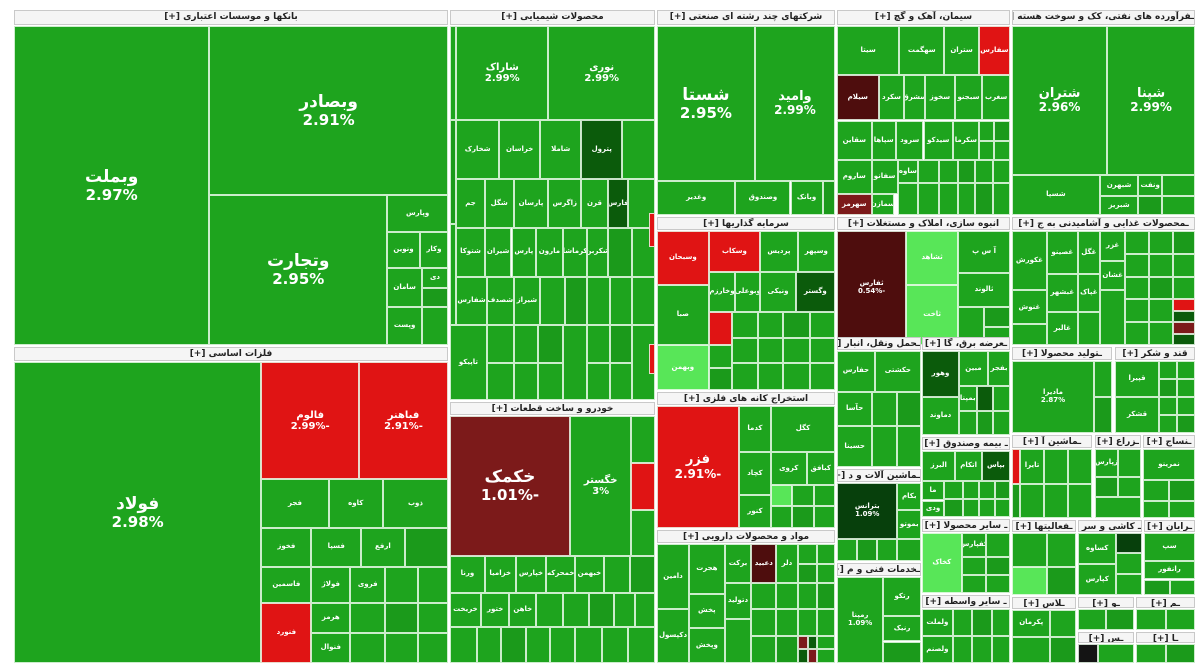 Image resolution: width=1200 pixels, height=663 pixels. Describe the element at coordinates (500, 574) in the screenshot. I see `tile-خزامیا: خزامیا` at that location.